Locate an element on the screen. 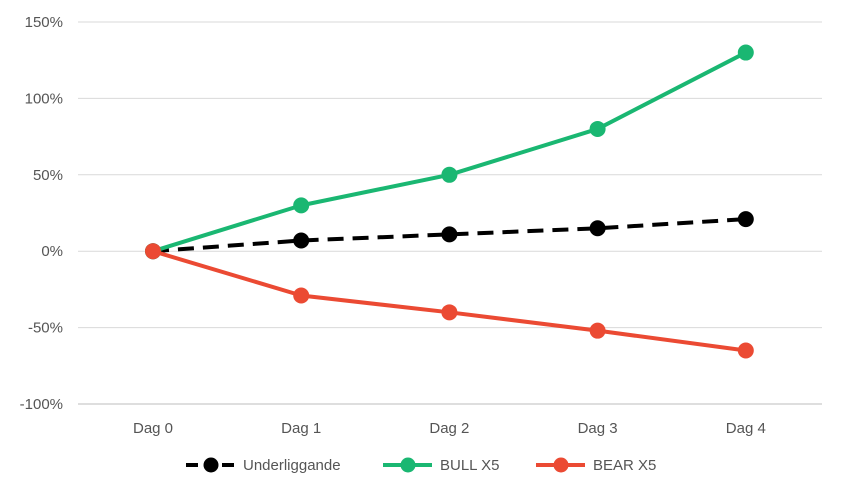 This screenshot has width=844, height=496. y-tick-label: 100% is located at coordinates (44, 98).